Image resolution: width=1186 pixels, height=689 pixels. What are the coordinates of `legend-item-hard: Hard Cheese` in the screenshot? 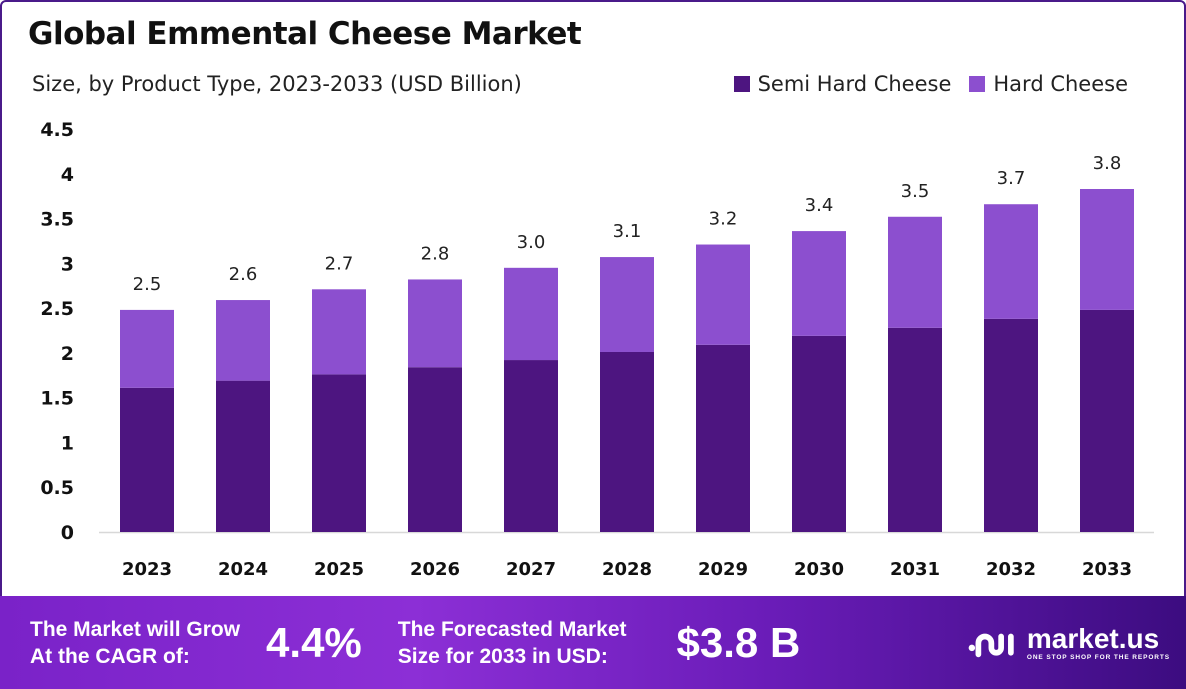 It's located at (1048, 84).